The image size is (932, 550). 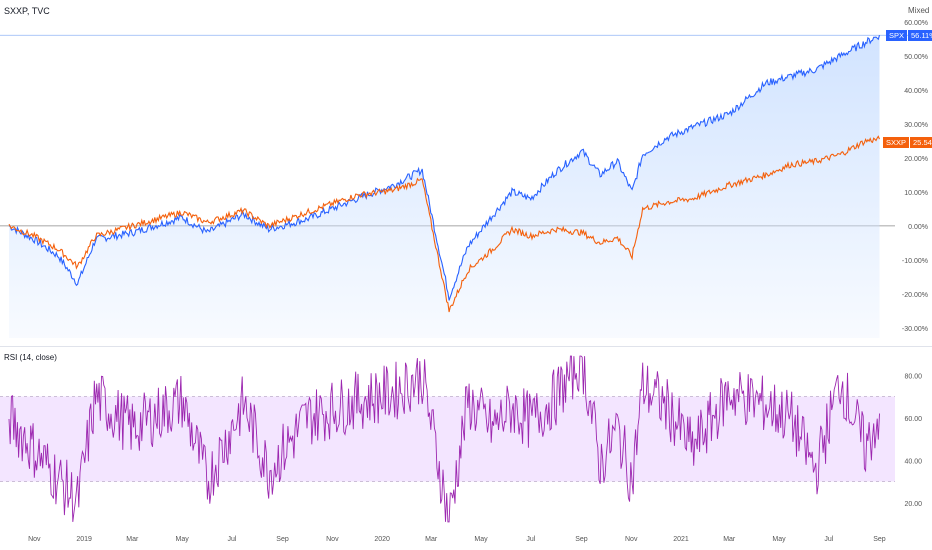 I want to click on x-tick-label: 2019, so click(x=84, y=539).